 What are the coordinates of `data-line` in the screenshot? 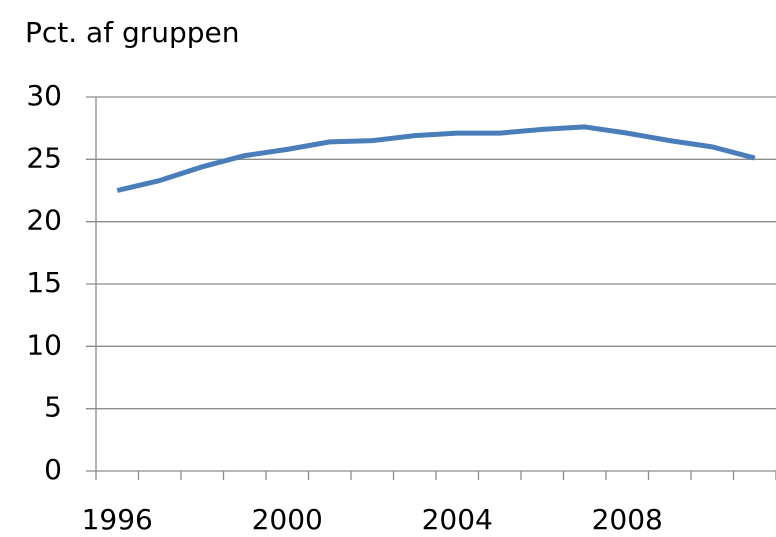 It's located at (436, 158).